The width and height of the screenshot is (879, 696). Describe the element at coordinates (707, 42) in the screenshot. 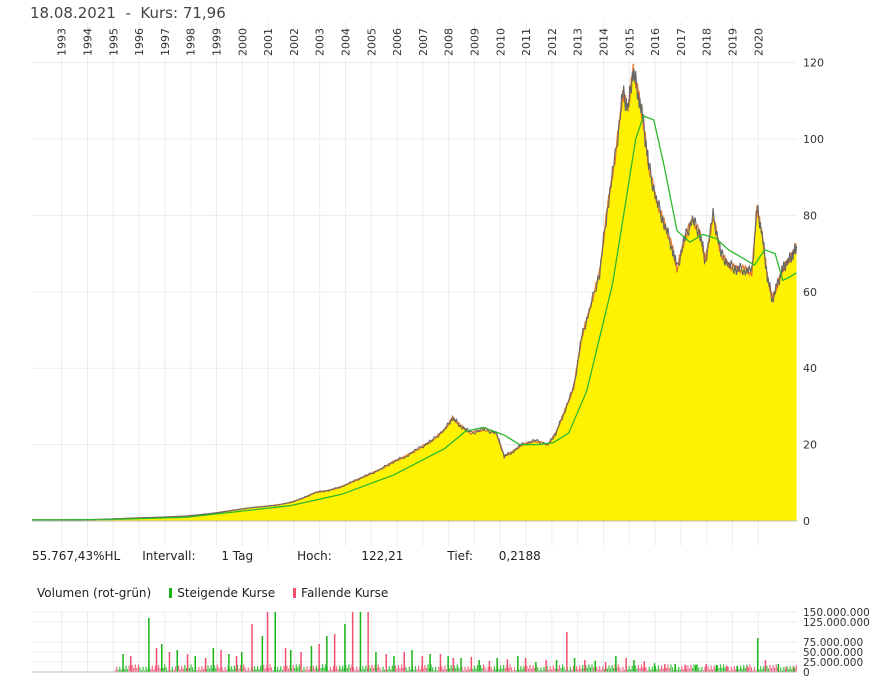

I see `x-tick-label: 2018` at that location.